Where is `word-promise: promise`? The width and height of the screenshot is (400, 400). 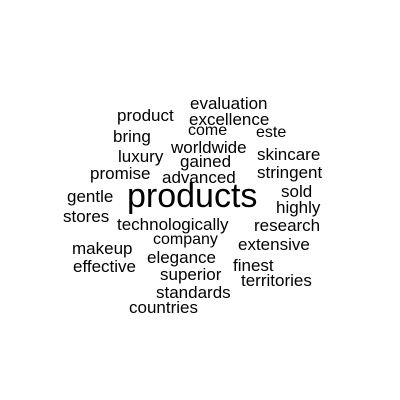 word-promise: promise is located at coordinates (120, 173).